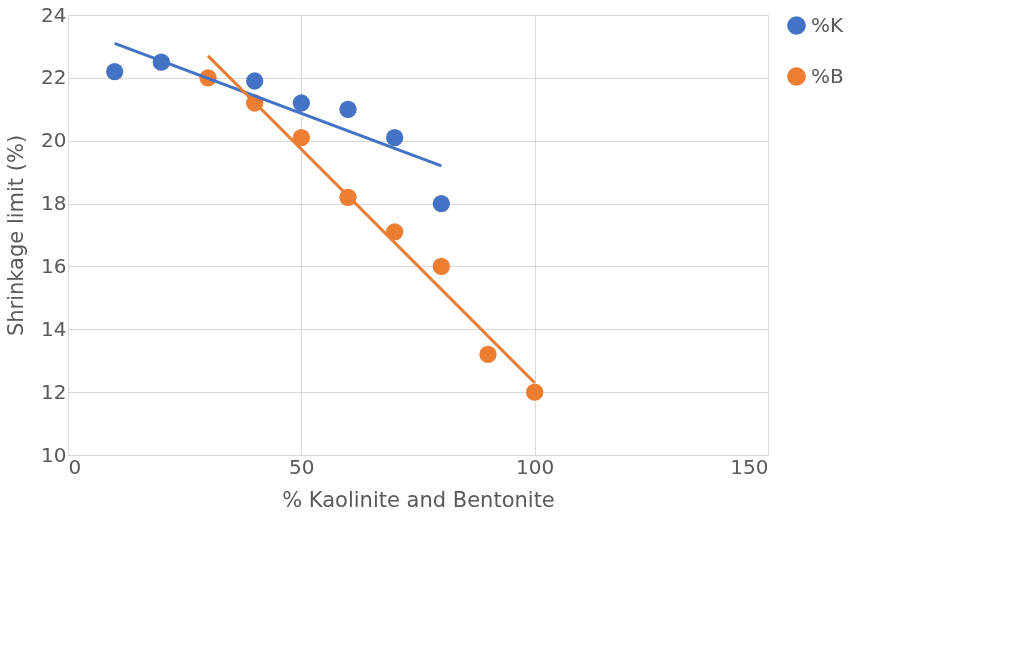 The height and width of the screenshot is (655, 1028). What do you see at coordinates (827, 24) in the screenshot?
I see `legend-label: %K` at bounding box center [827, 24].